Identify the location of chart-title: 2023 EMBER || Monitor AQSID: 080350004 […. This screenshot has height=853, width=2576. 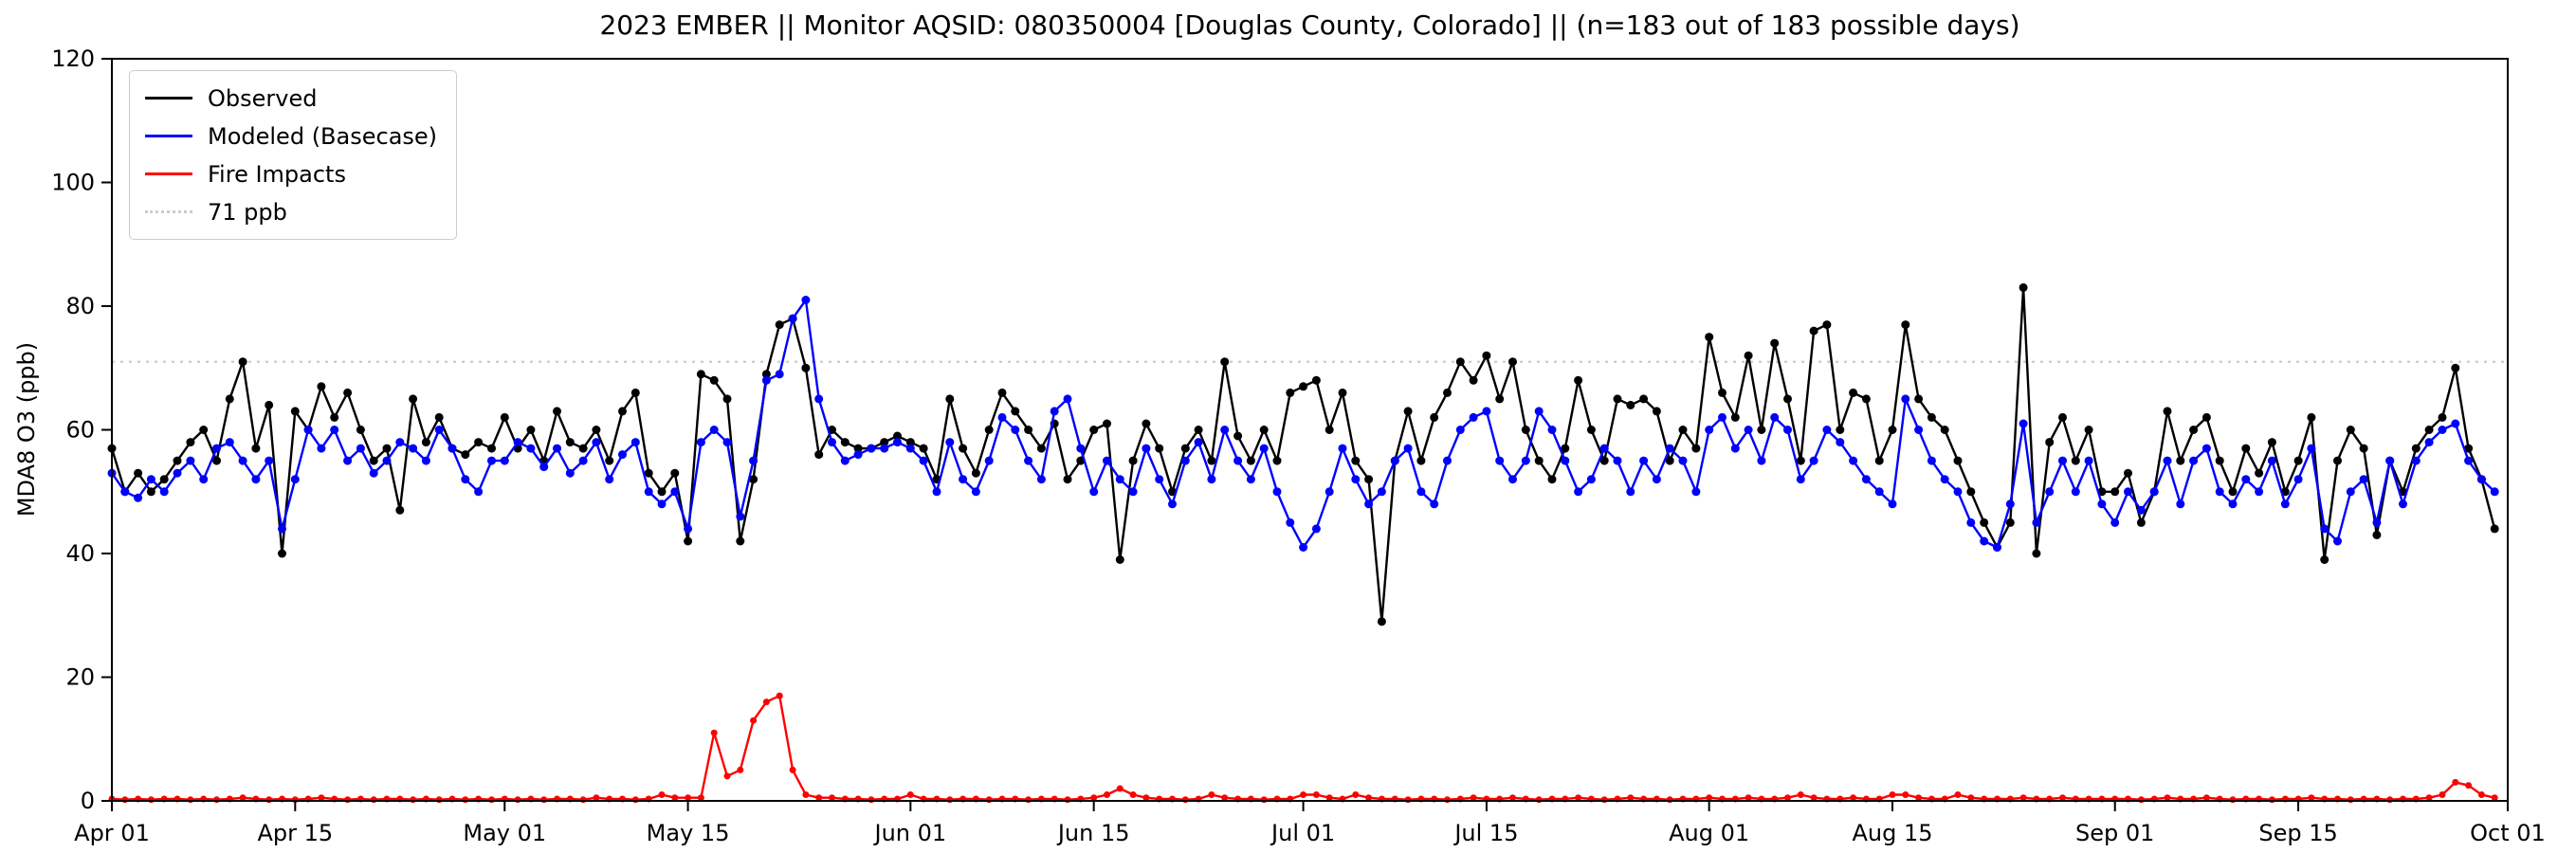
(1309, 25).